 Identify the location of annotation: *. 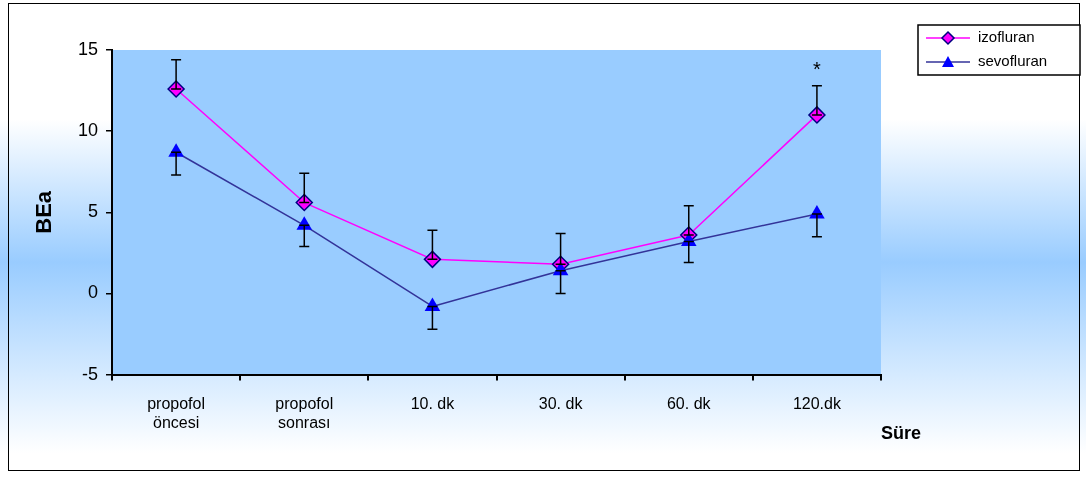
(817, 68).